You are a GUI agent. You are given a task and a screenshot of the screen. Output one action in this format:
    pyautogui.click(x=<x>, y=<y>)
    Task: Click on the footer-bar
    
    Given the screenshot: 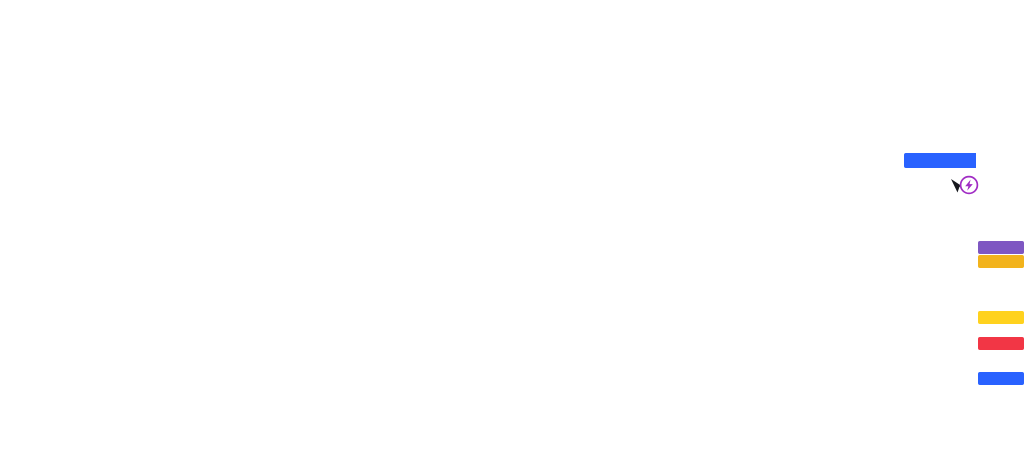 What is the action you would take?
    pyautogui.click(x=512, y=432)
    